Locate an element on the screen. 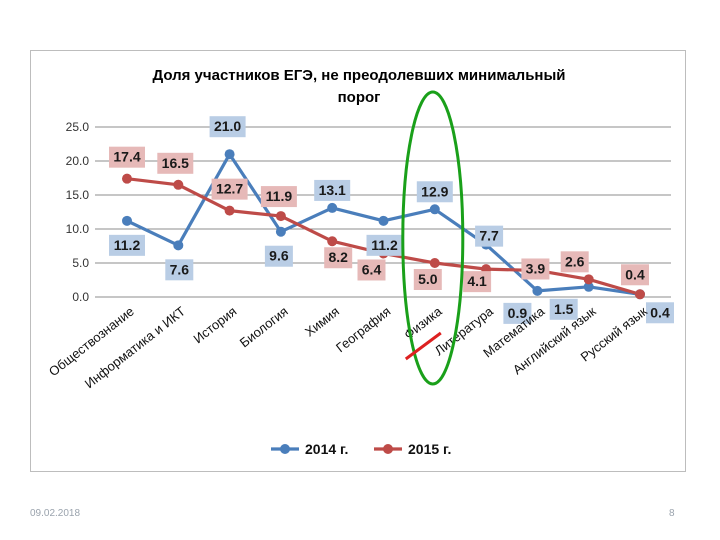 The height and width of the screenshot is (540, 720). data-label: 7.7 is located at coordinates (489, 236).